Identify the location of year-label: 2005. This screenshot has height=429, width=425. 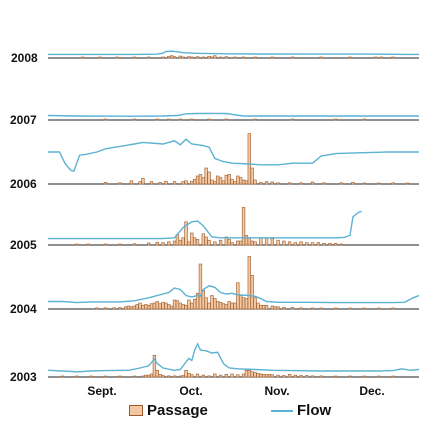
(23, 245).